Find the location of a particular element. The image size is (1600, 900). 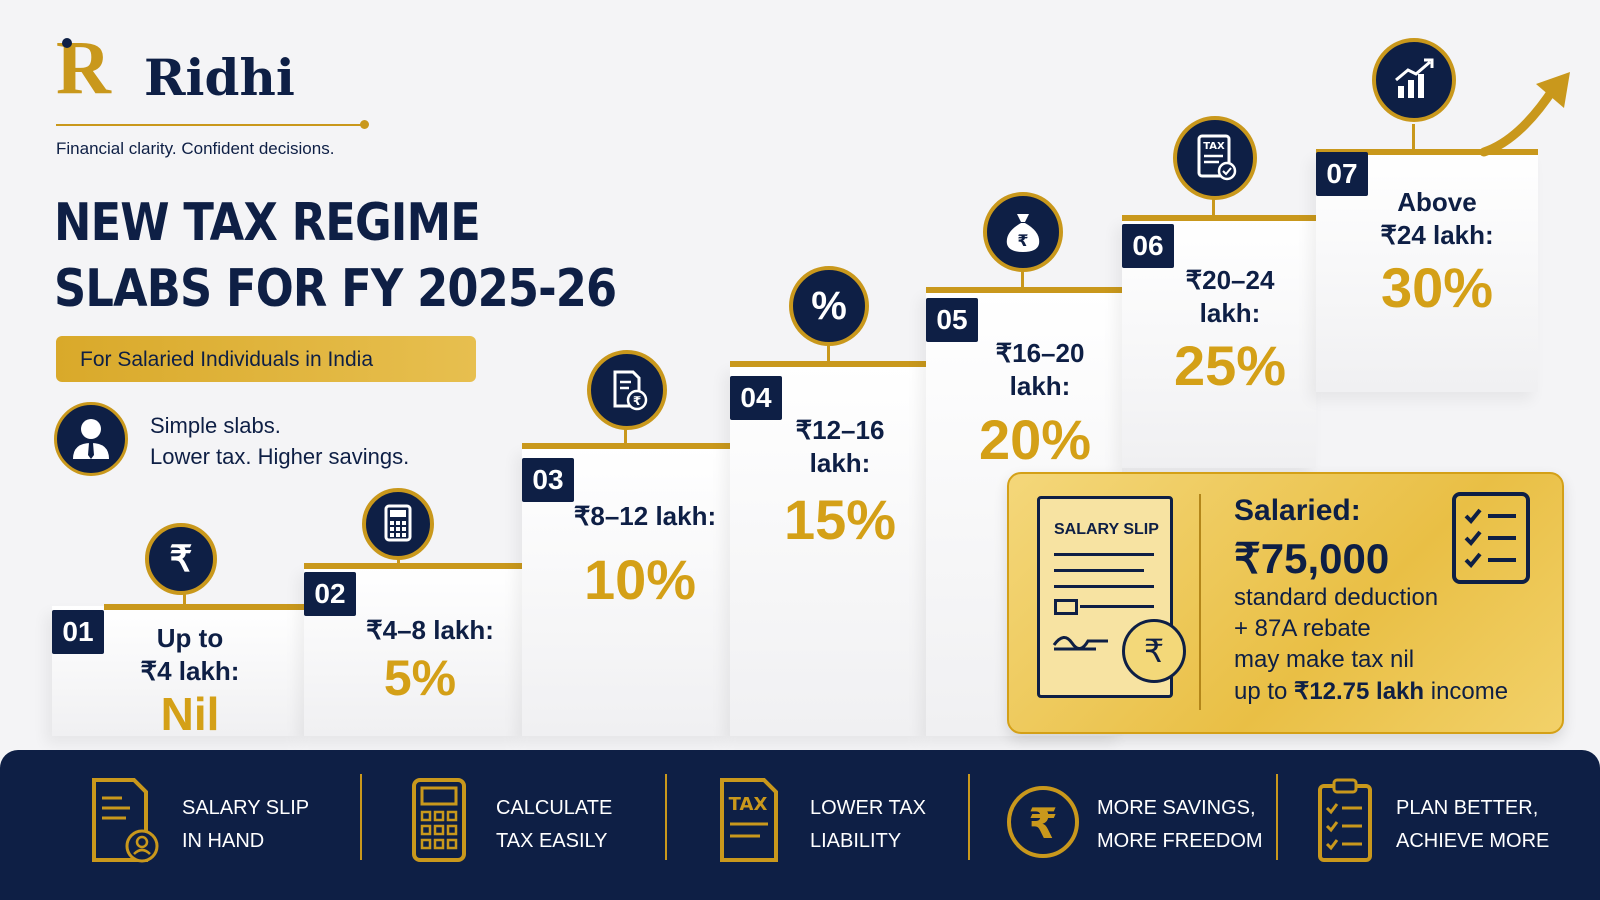

slab-range-2-line-1: ₹4–8 lakh: is located at coordinates (430, 630).